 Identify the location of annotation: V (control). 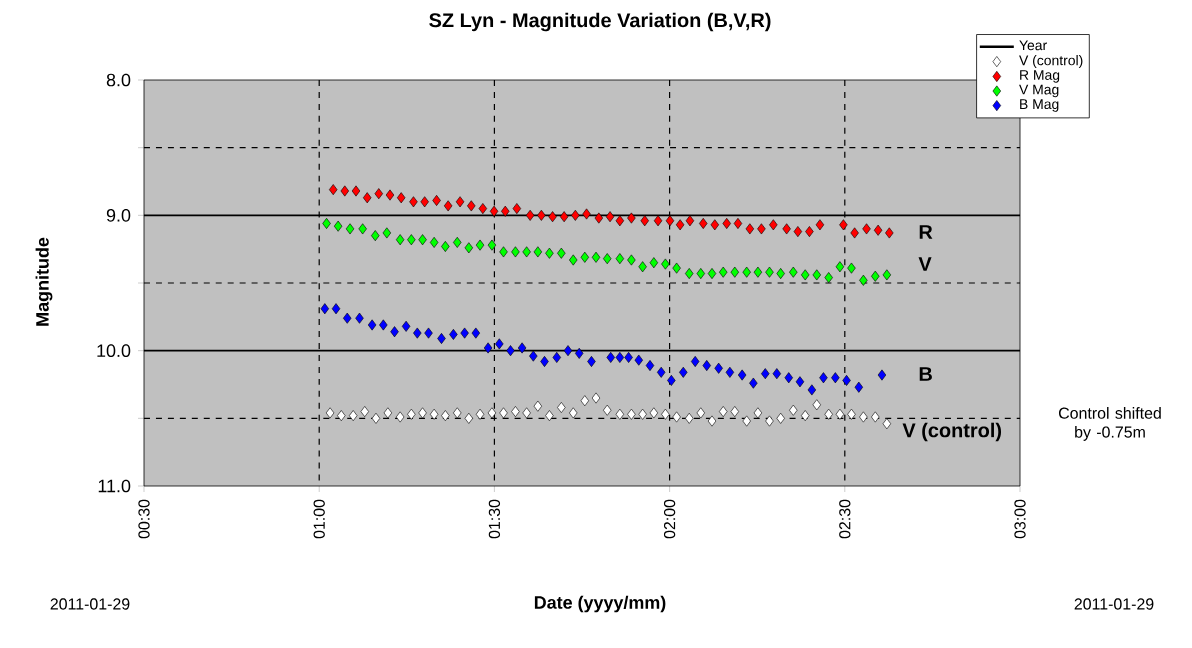
(952, 432).